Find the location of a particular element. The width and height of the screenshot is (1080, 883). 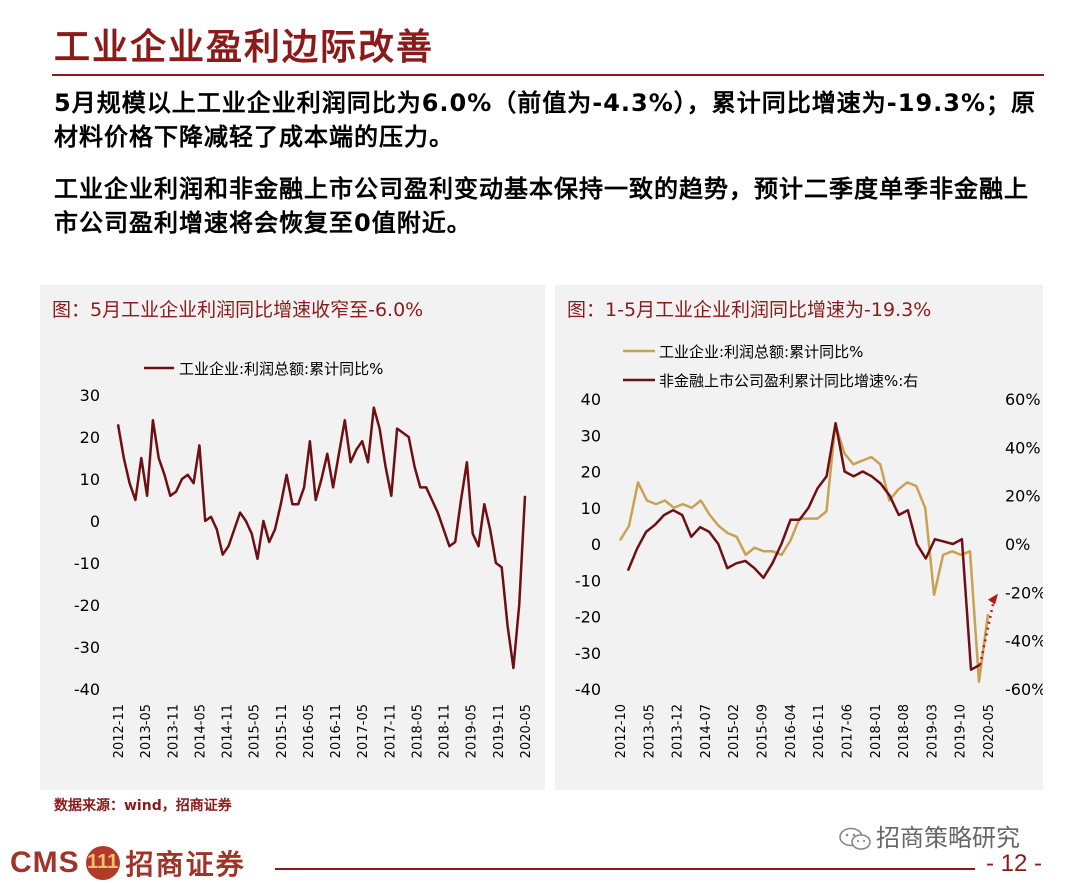

x-tick-label: 2014-05 is located at coordinates (200, 731).